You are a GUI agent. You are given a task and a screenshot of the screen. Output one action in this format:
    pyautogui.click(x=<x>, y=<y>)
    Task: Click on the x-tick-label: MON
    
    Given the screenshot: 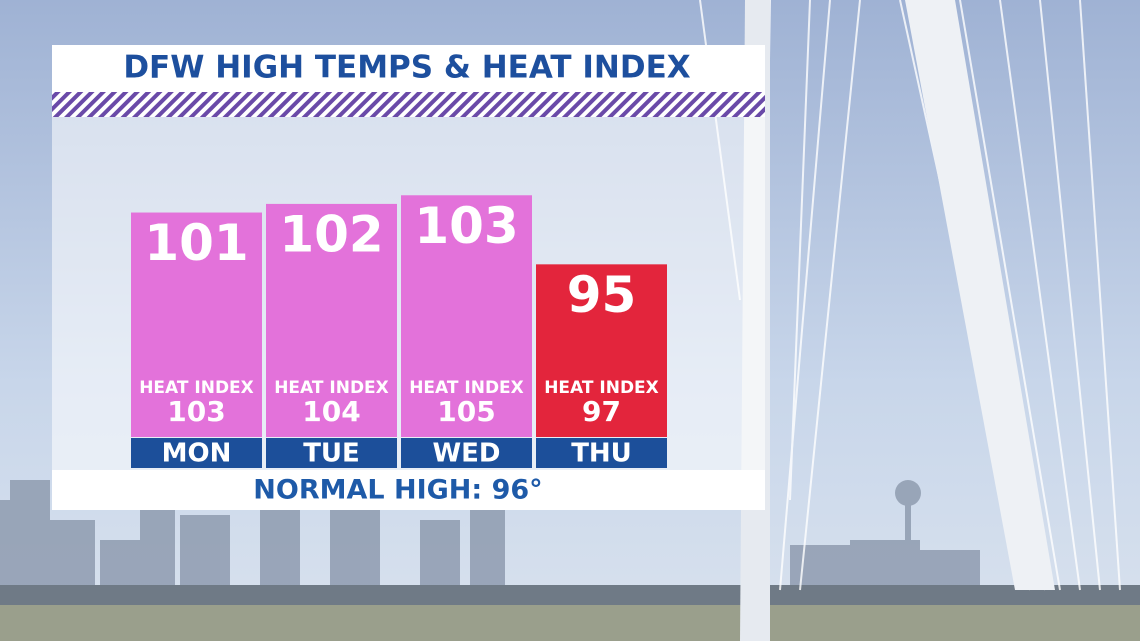 What is the action you would take?
    pyautogui.click(x=197, y=454)
    